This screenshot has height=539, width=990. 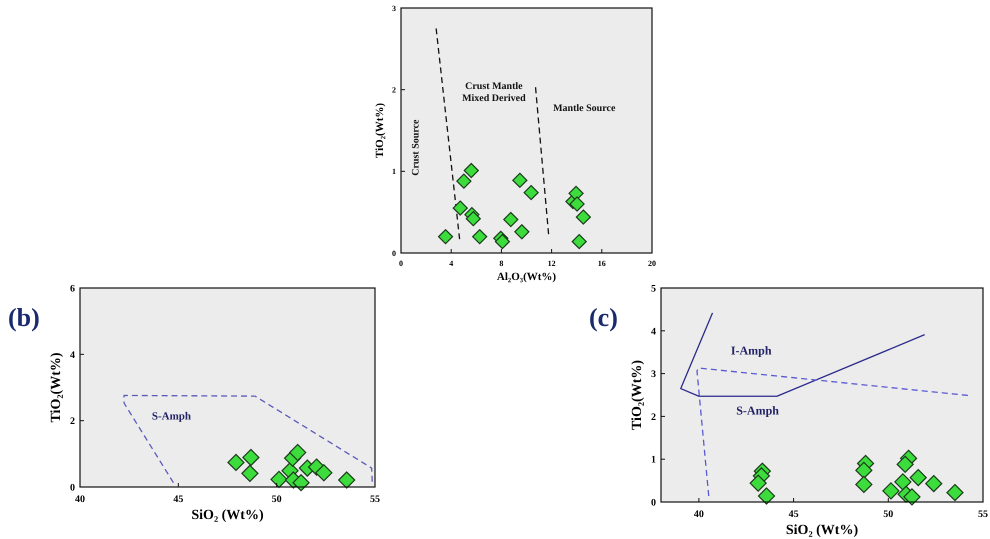 I want to click on x-tick-label: 4, so click(x=451, y=263).